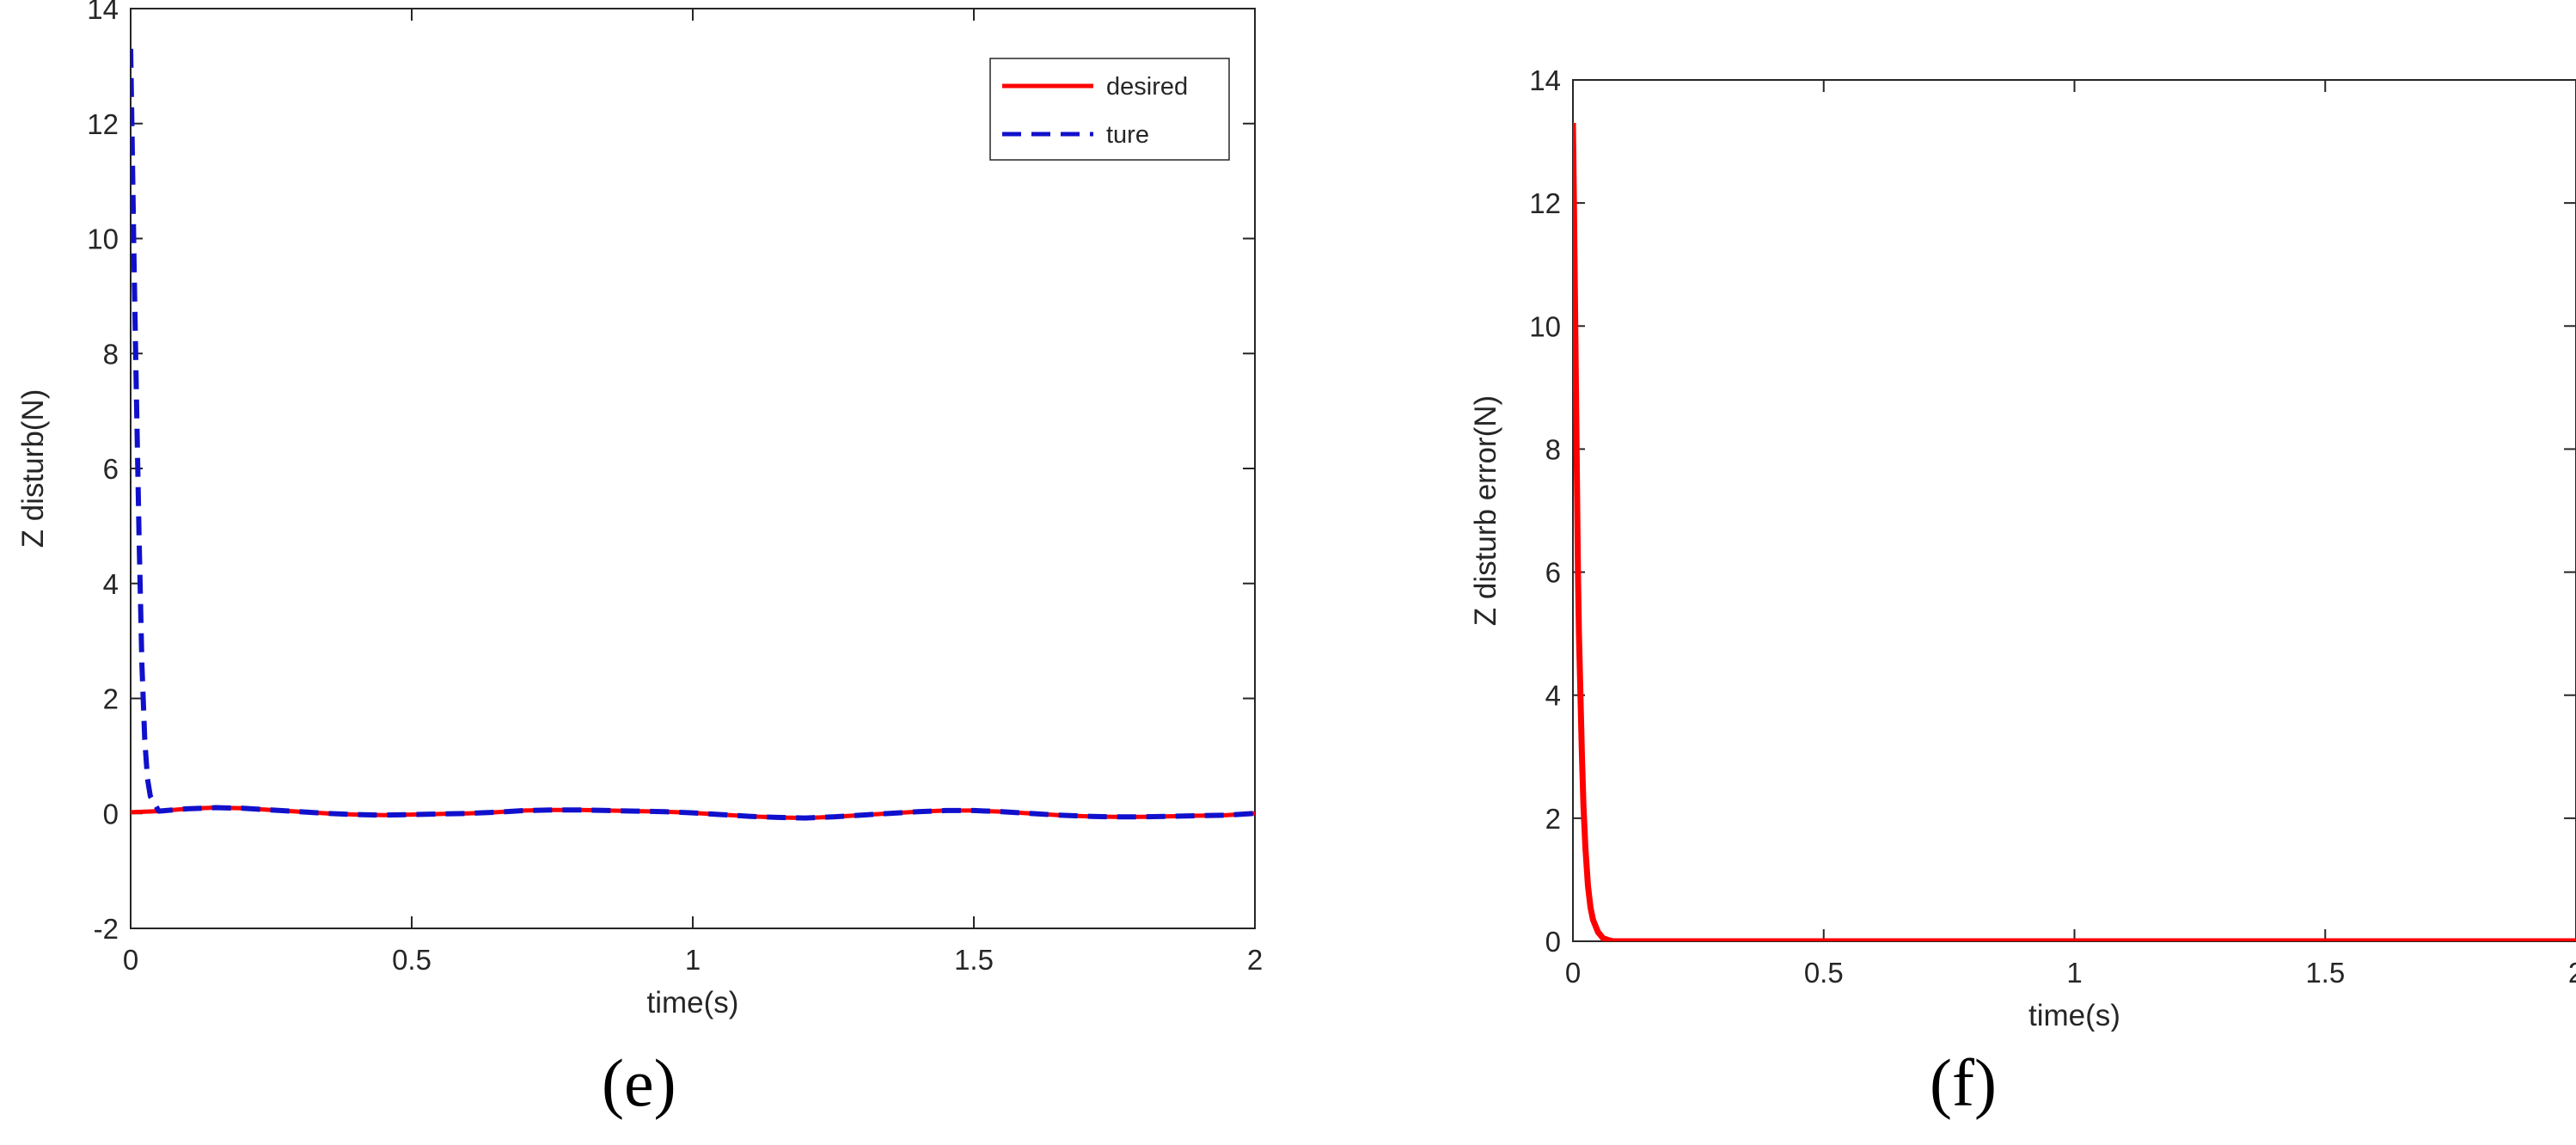 The height and width of the screenshot is (1145, 2576). What do you see at coordinates (1963, 1082) in the screenshot?
I see `panel-label-f: (f)` at bounding box center [1963, 1082].